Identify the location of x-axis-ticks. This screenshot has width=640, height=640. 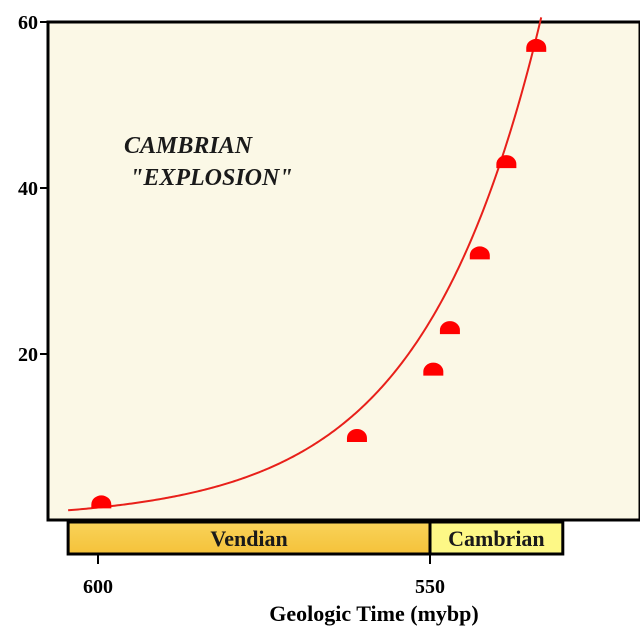
(264, 559).